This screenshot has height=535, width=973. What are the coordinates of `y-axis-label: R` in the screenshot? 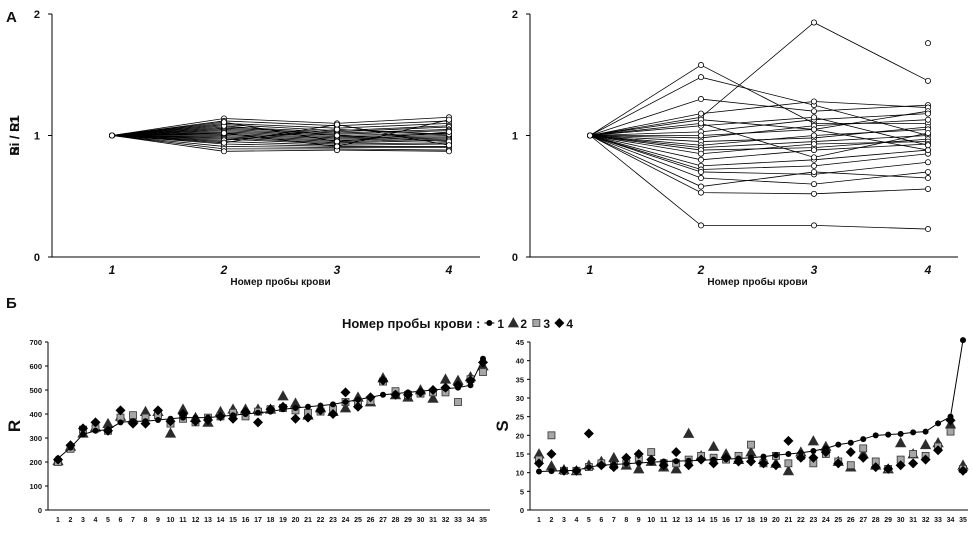 It's located at (14, 426).